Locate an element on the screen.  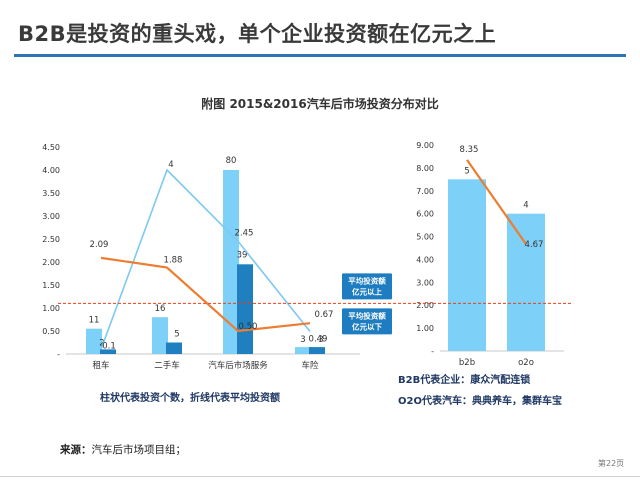
right-x-tick: b2b is located at coordinates (467, 363).